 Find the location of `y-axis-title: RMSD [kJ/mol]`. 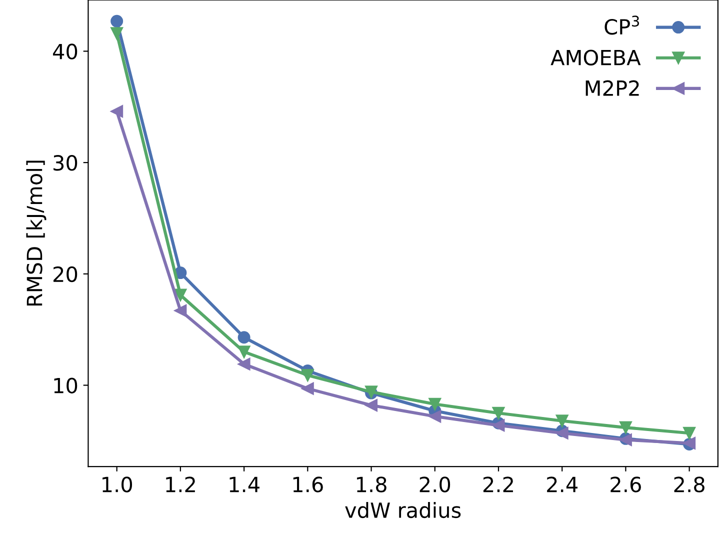

y-axis-title: RMSD [kJ/mol] is located at coordinates (36, 233).